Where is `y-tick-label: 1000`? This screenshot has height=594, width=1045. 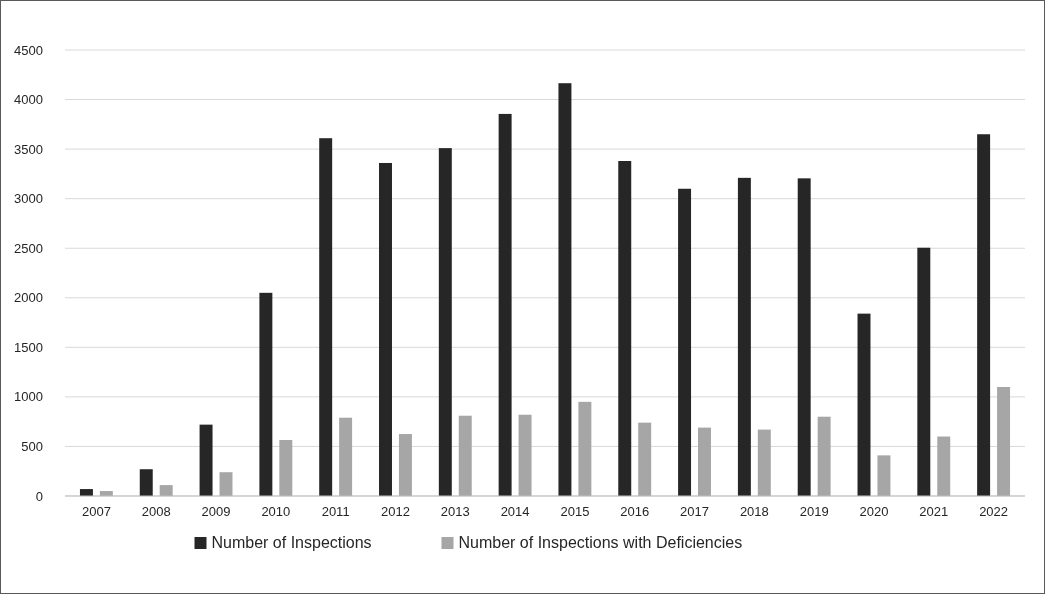
y-tick-label: 1000 is located at coordinates (28, 397).